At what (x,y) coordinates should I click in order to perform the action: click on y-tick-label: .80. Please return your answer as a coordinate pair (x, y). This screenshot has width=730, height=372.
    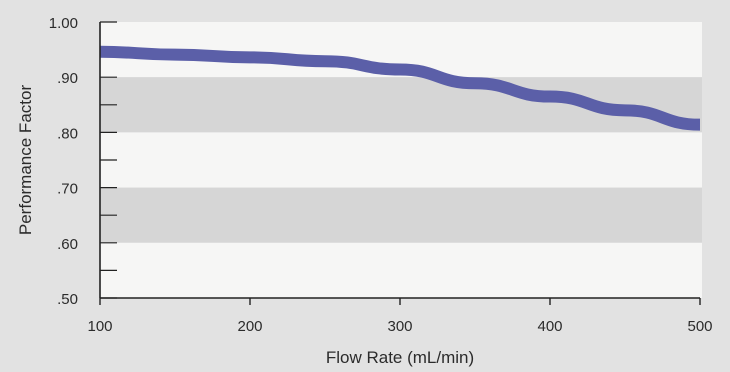
    Looking at the image, I should click on (67, 133).